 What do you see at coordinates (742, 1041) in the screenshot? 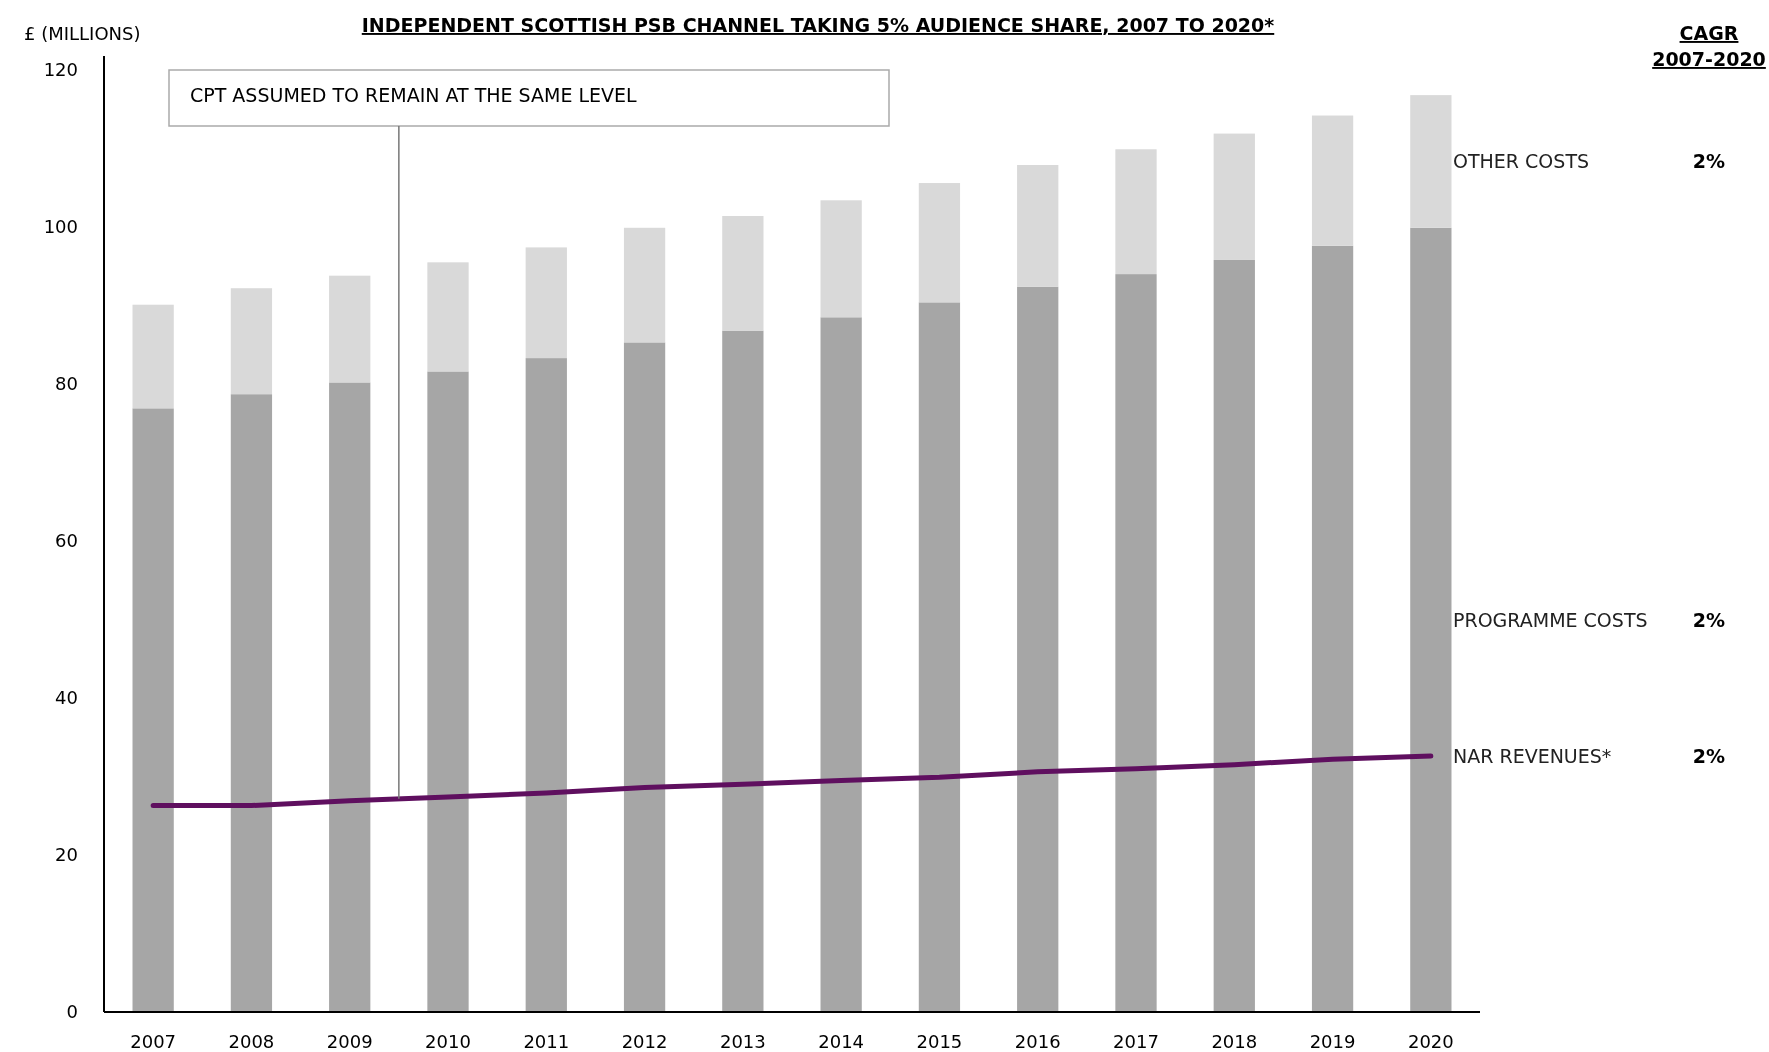
I see `x-tick-label: 2013` at bounding box center [742, 1041].